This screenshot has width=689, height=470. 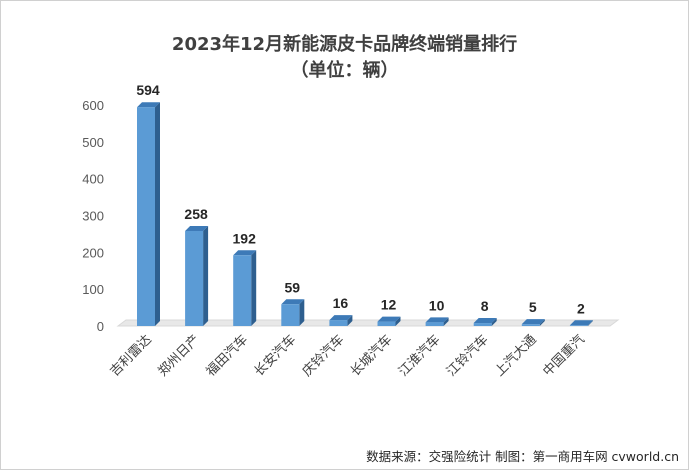 I want to click on x-tick-label: 庆铃汽车, so click(x=323, y=356).